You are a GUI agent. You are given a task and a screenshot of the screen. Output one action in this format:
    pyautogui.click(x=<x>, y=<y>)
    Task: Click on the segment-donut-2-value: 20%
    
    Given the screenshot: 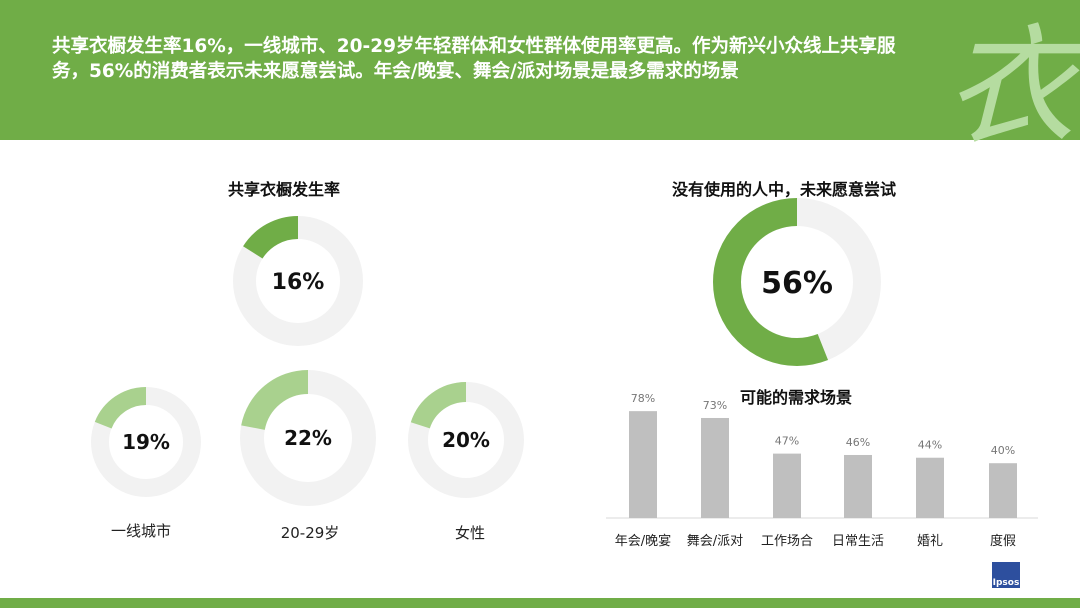 What is the action you would take?
    pyautogui.click(x=466, y=440)
    